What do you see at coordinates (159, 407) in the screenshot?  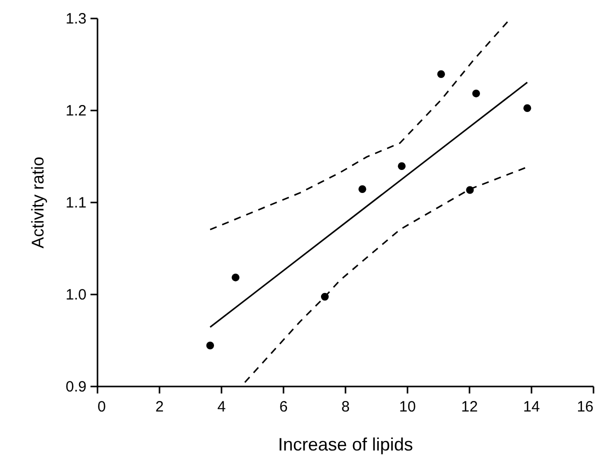 I see `x-tick-label: 2` at bounding box center [159, 407].